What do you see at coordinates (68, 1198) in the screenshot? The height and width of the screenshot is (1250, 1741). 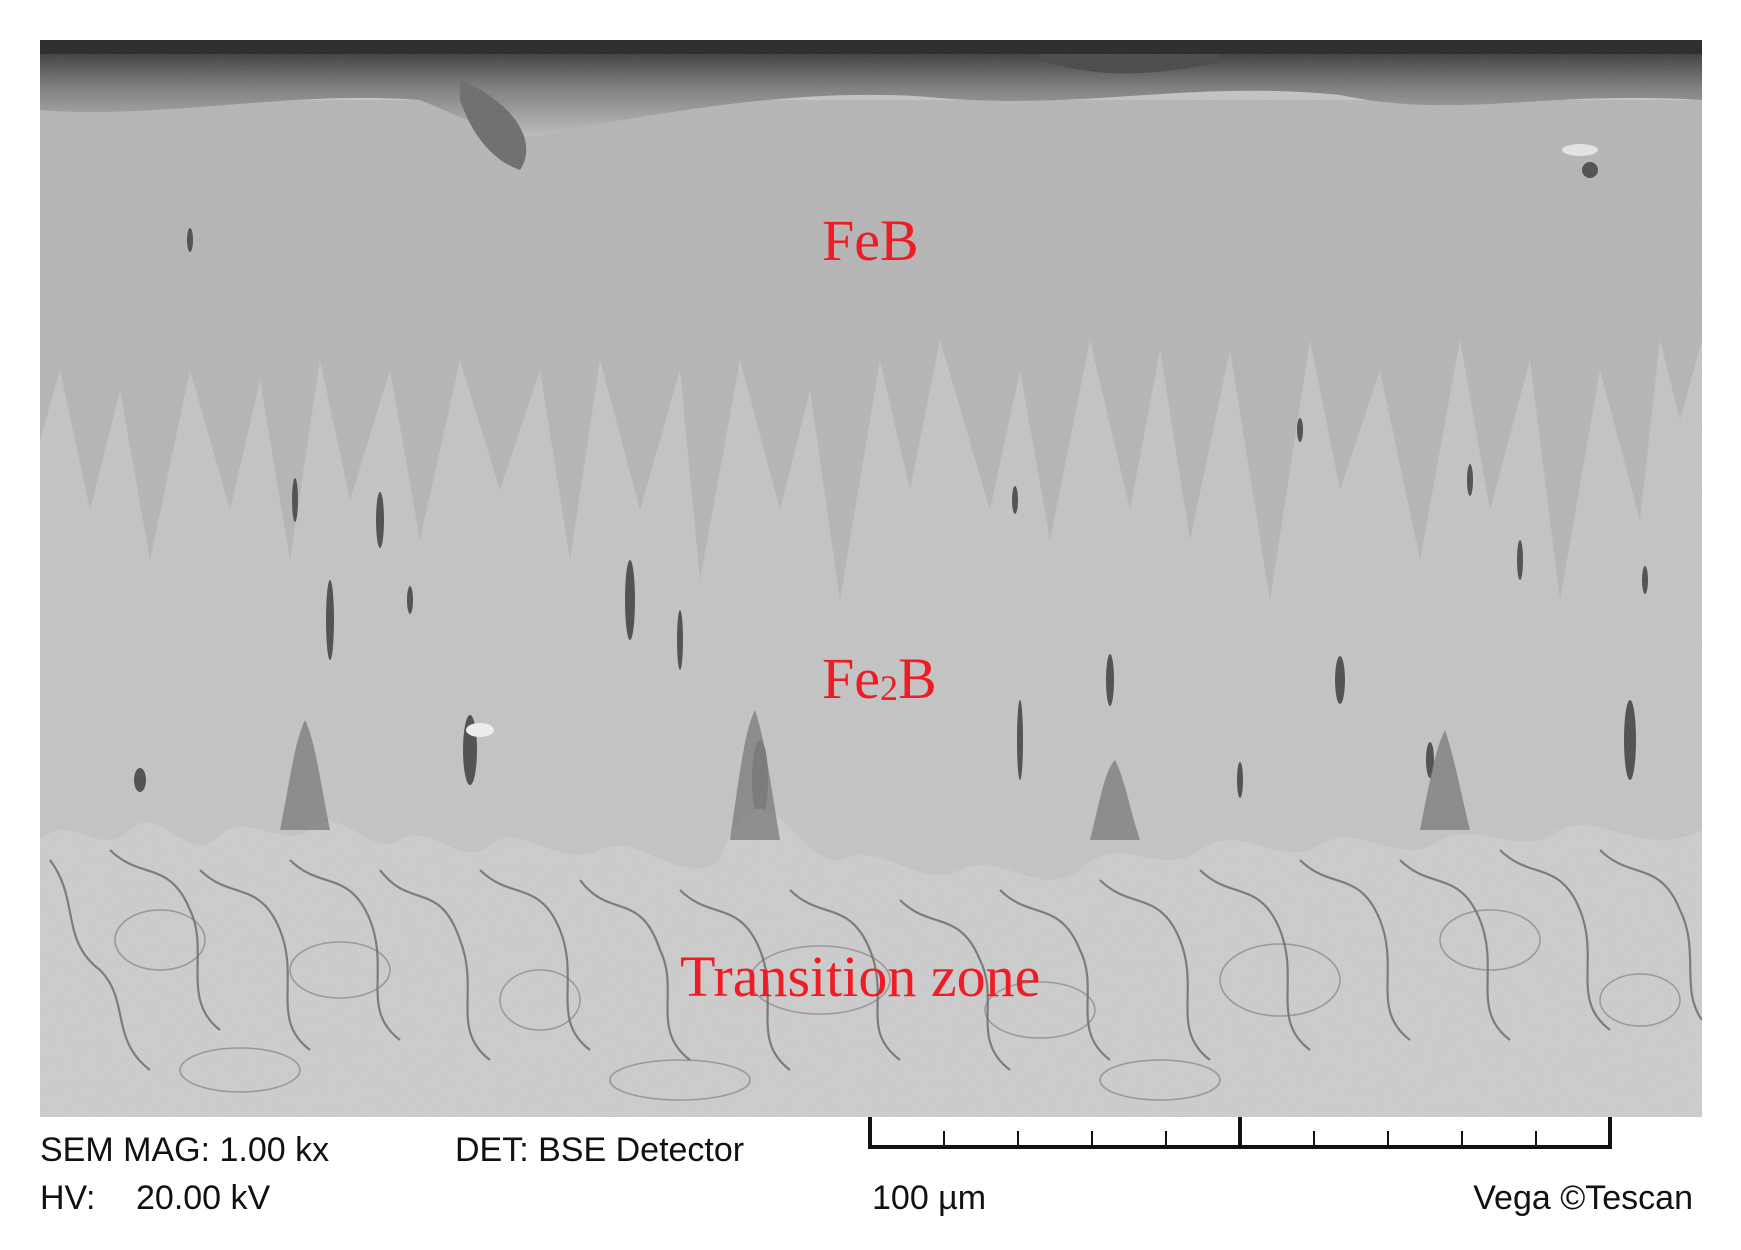 I see `hv-label: HV:` at bounding box center [68, 1198].